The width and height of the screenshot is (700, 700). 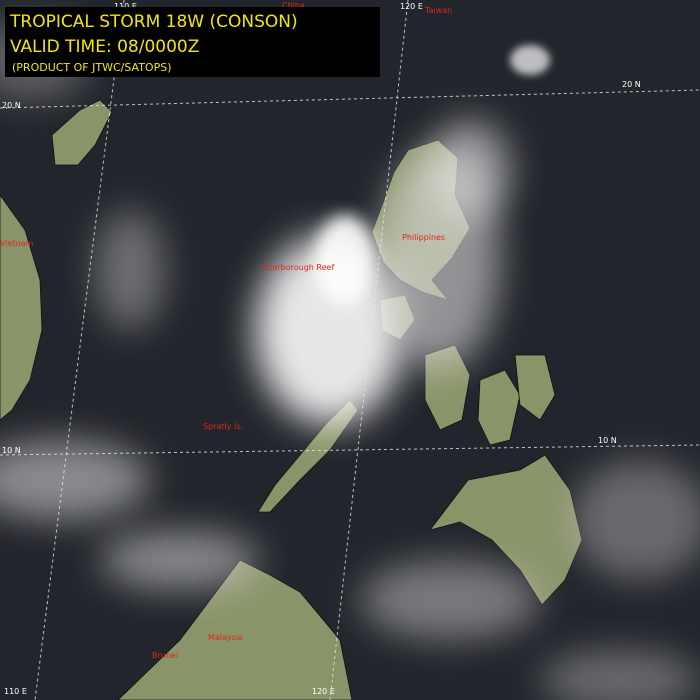 What do you see at coordinates (505, 530) in the screenshot?
I see `mindanao-land` at bounding box center [505, 530].